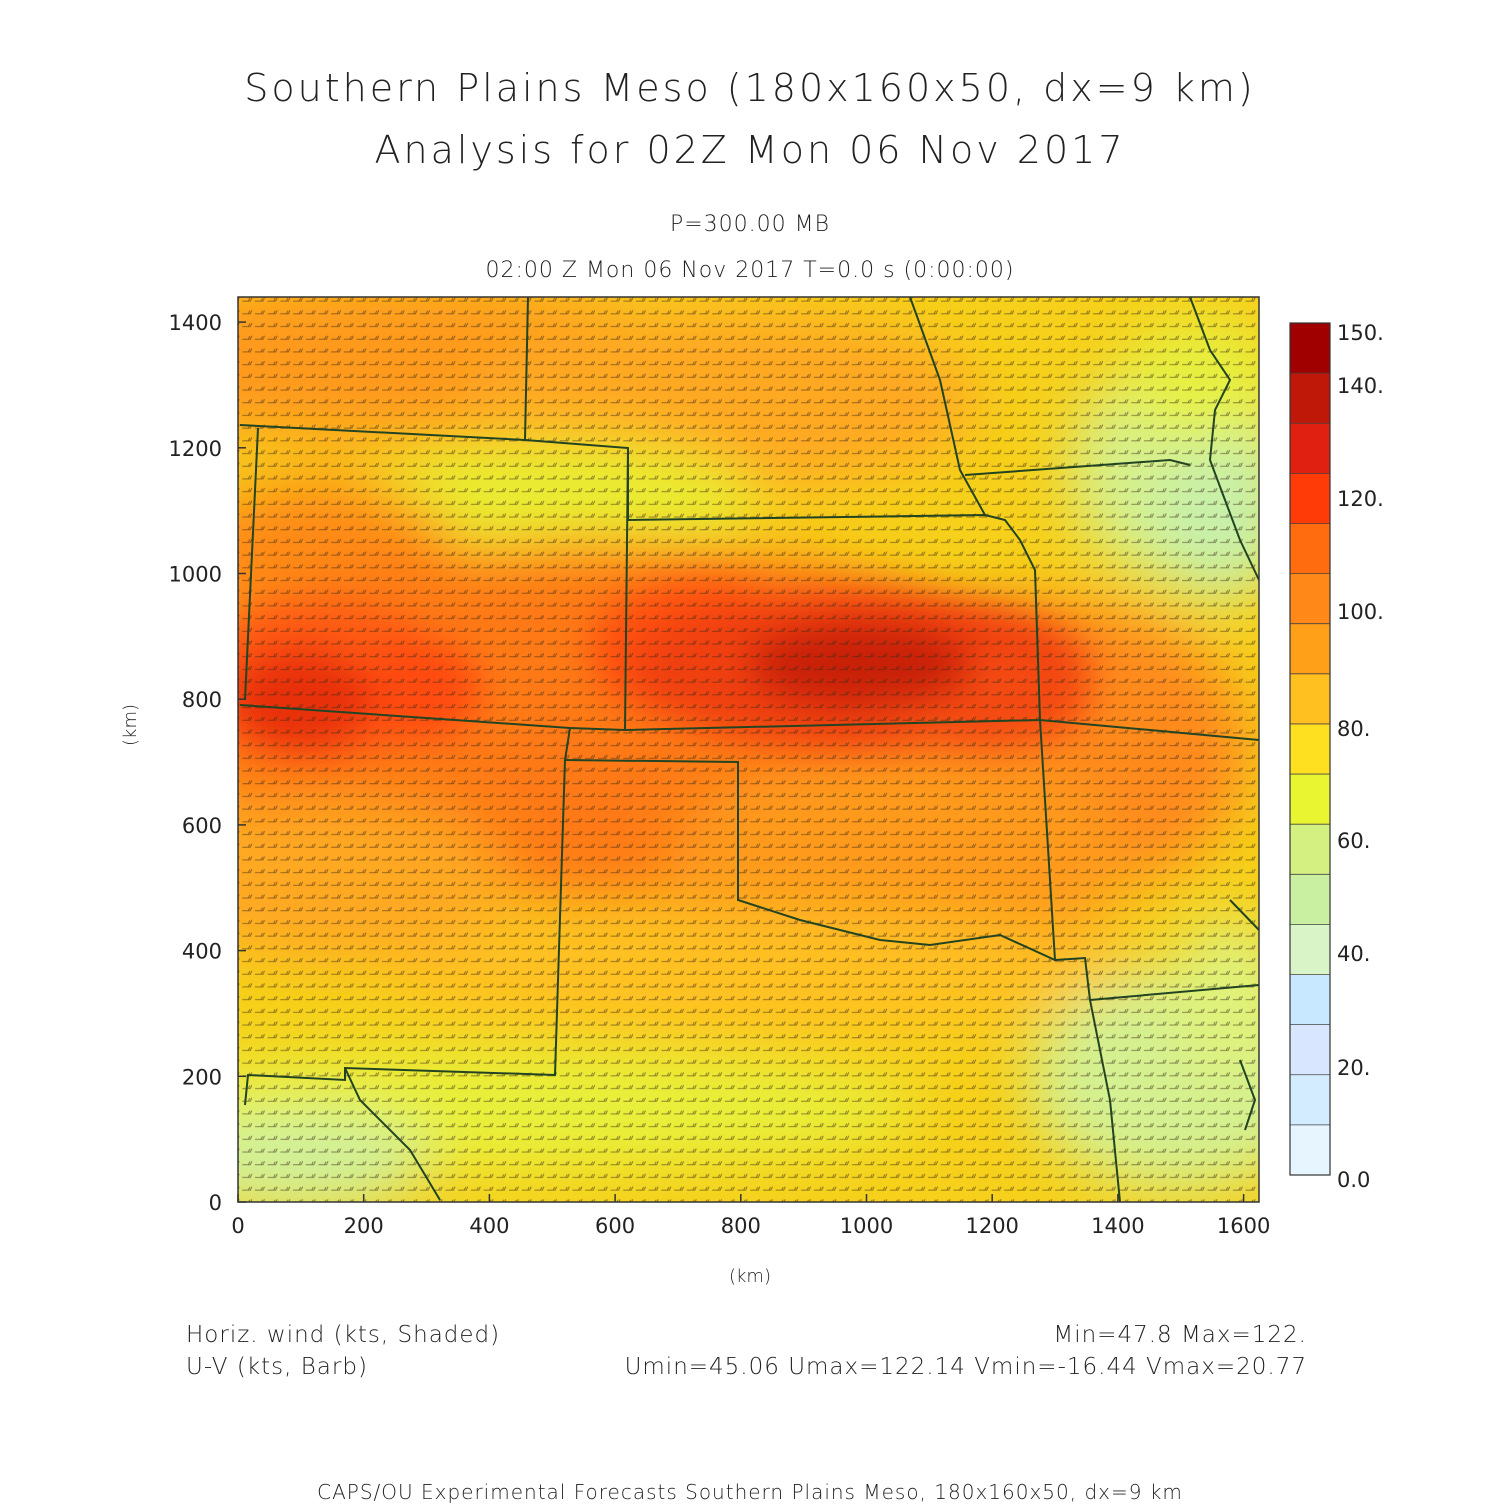 The image size is (1500, 1504). What do you see at coordinates (237, 1226) in the screenshot?
I see `x-tick-label: 0` at bounding box center [237, 1226].